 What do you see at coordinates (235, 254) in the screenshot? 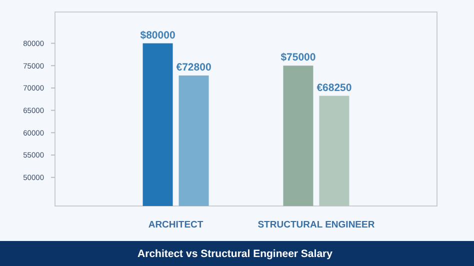
I see `text: Architect vs Structural Engineer Salary` at bounding box center [235, 254].